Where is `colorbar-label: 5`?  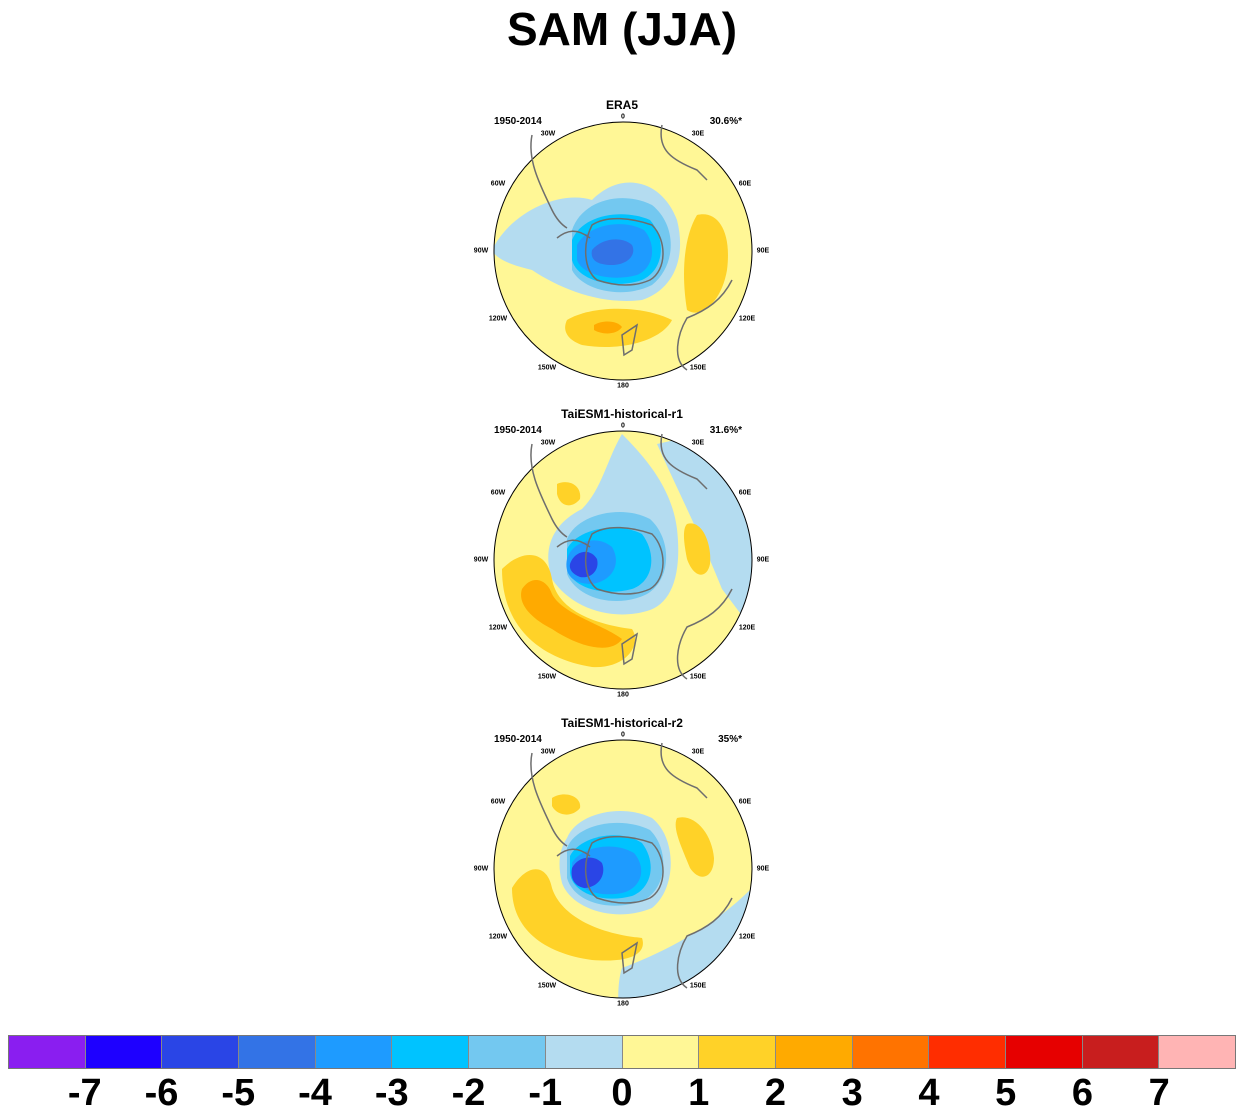 colorbar-label: 5 is located at coordinates (1006, 1093).